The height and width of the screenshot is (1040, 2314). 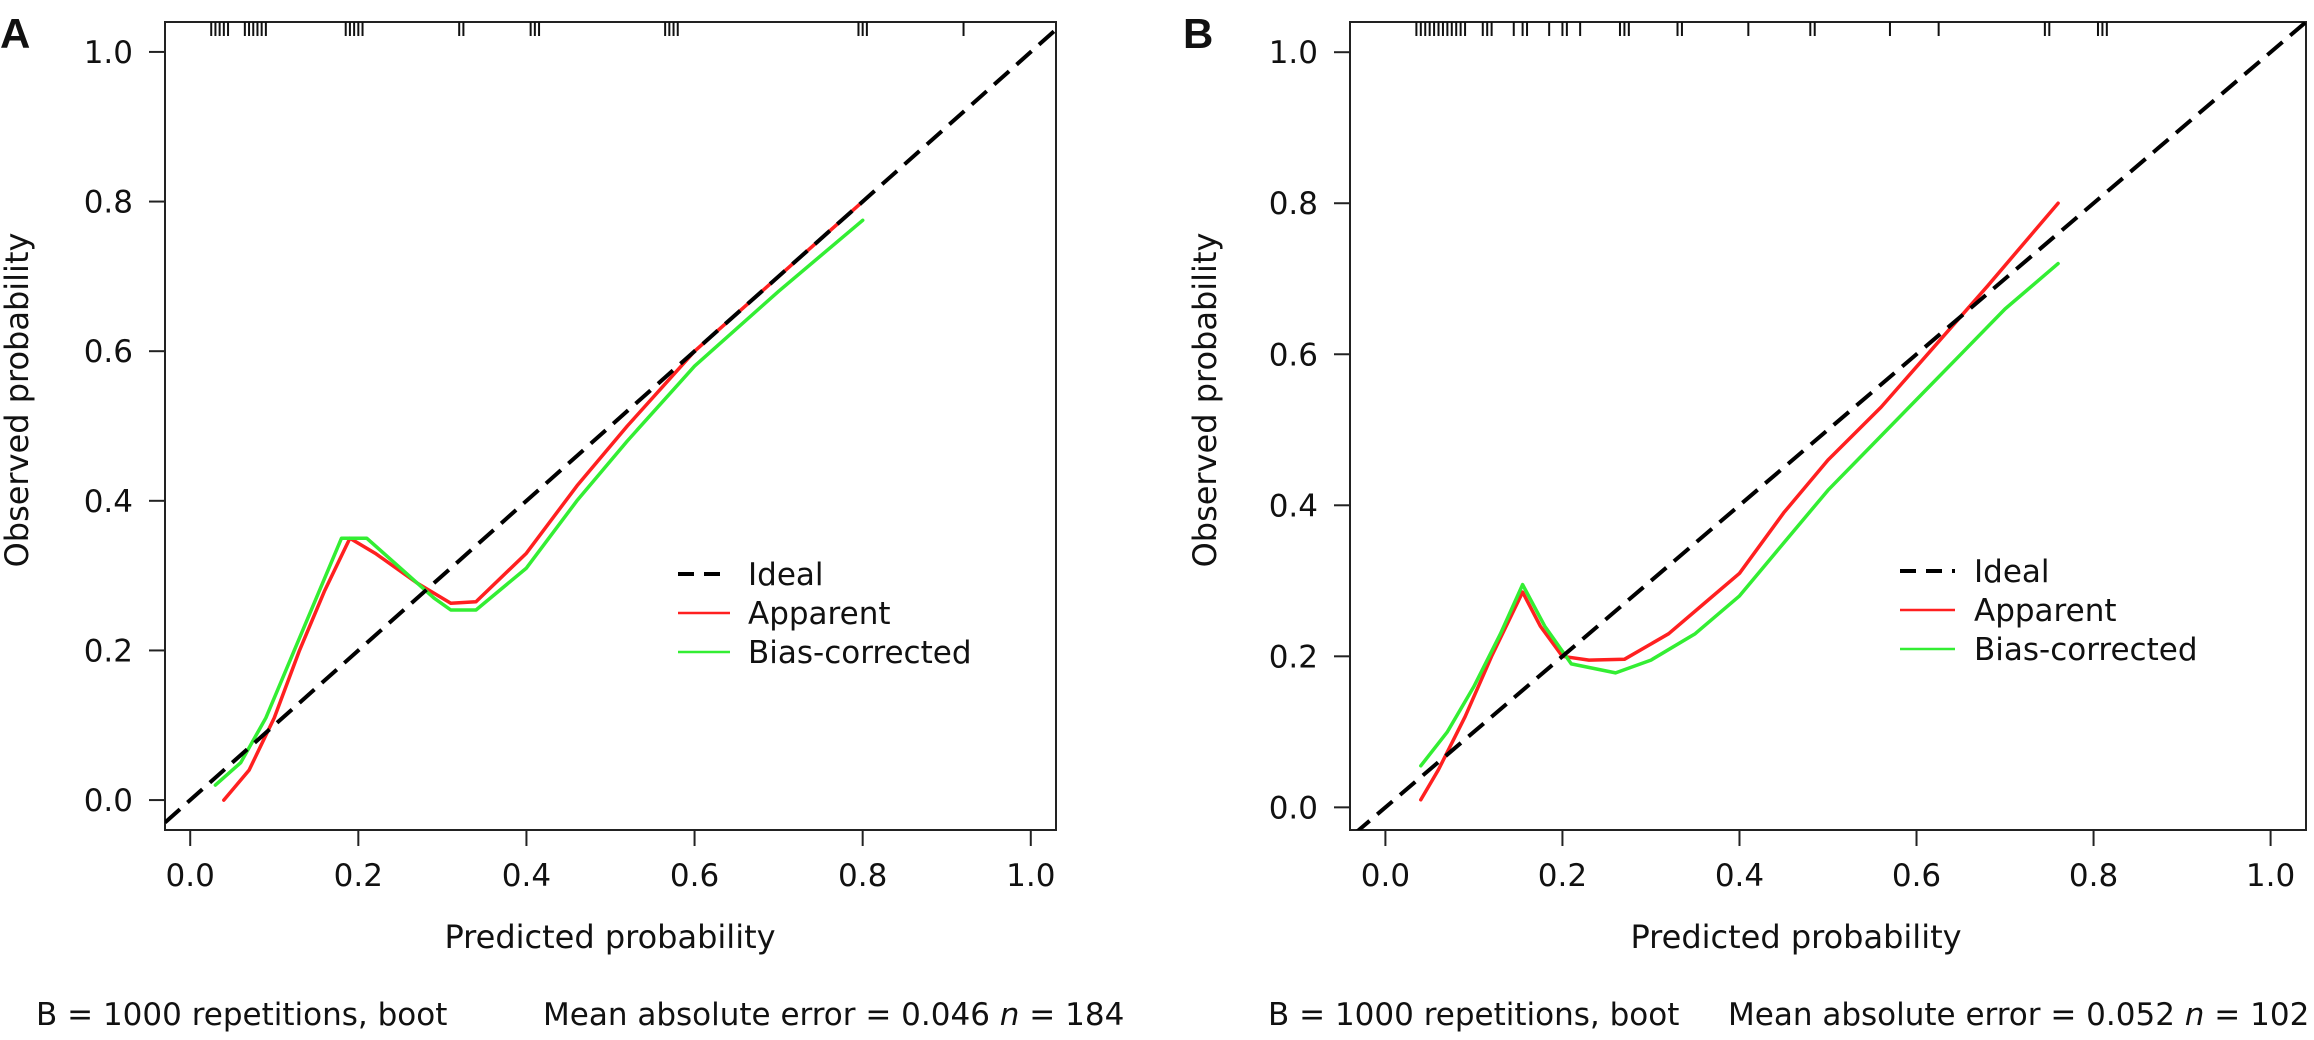 What do you see at coordinates (1071, 1015) in the screenshot?
I see `footer-n-value: = 184` at bounding box center [1071, 1015].